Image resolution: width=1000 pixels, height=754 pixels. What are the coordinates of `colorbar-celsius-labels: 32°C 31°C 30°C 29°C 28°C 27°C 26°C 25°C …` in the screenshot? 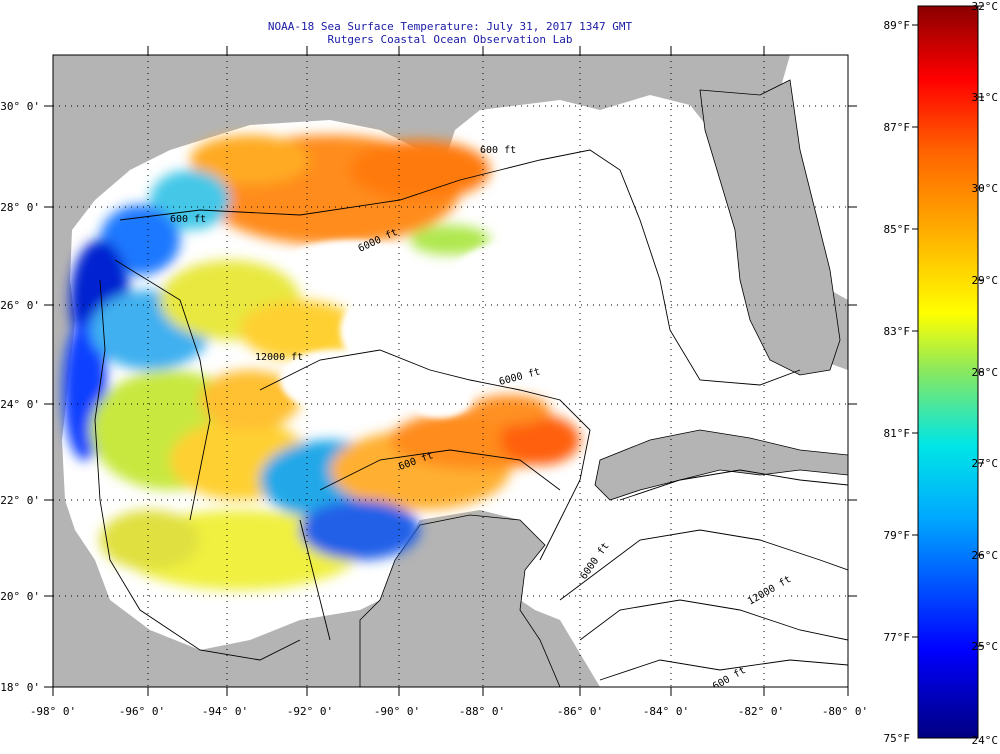 It's located at (985, 373).